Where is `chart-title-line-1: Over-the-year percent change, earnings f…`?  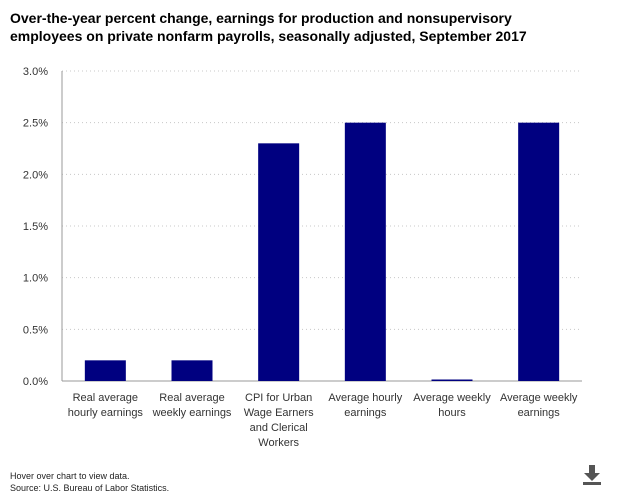
chart-title-line-1: Over-the-year percent change, earnings f… is located at coordinates (261, 18).